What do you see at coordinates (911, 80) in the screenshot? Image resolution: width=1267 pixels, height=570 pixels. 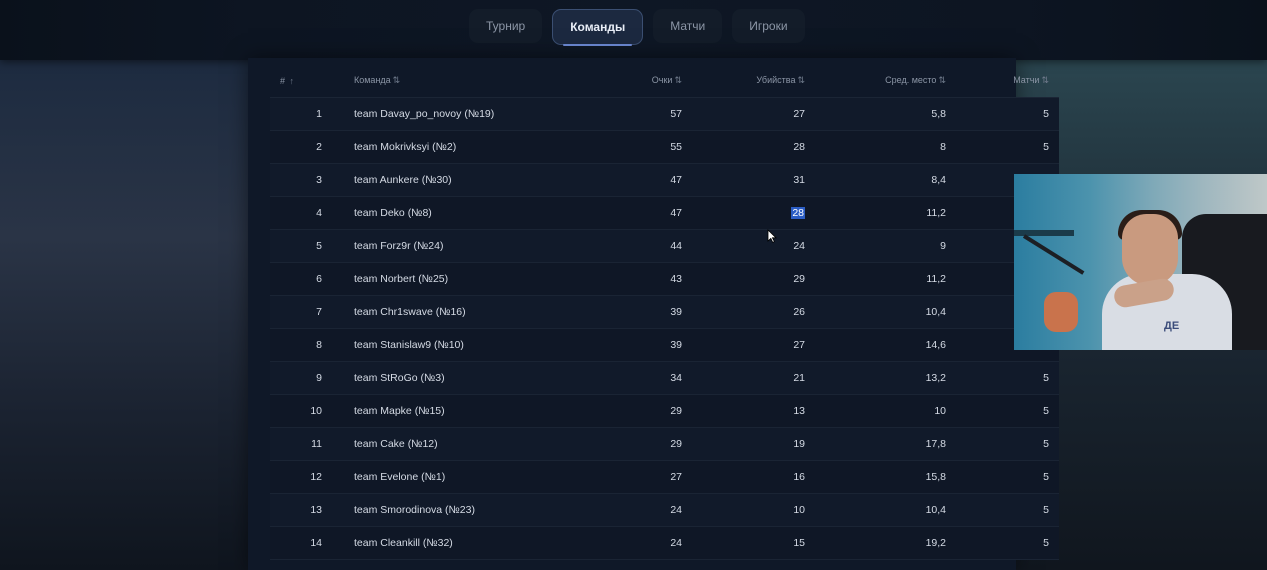 I see `column-header-avg-place-label: Сред. место` at bounding box center [911, 80].